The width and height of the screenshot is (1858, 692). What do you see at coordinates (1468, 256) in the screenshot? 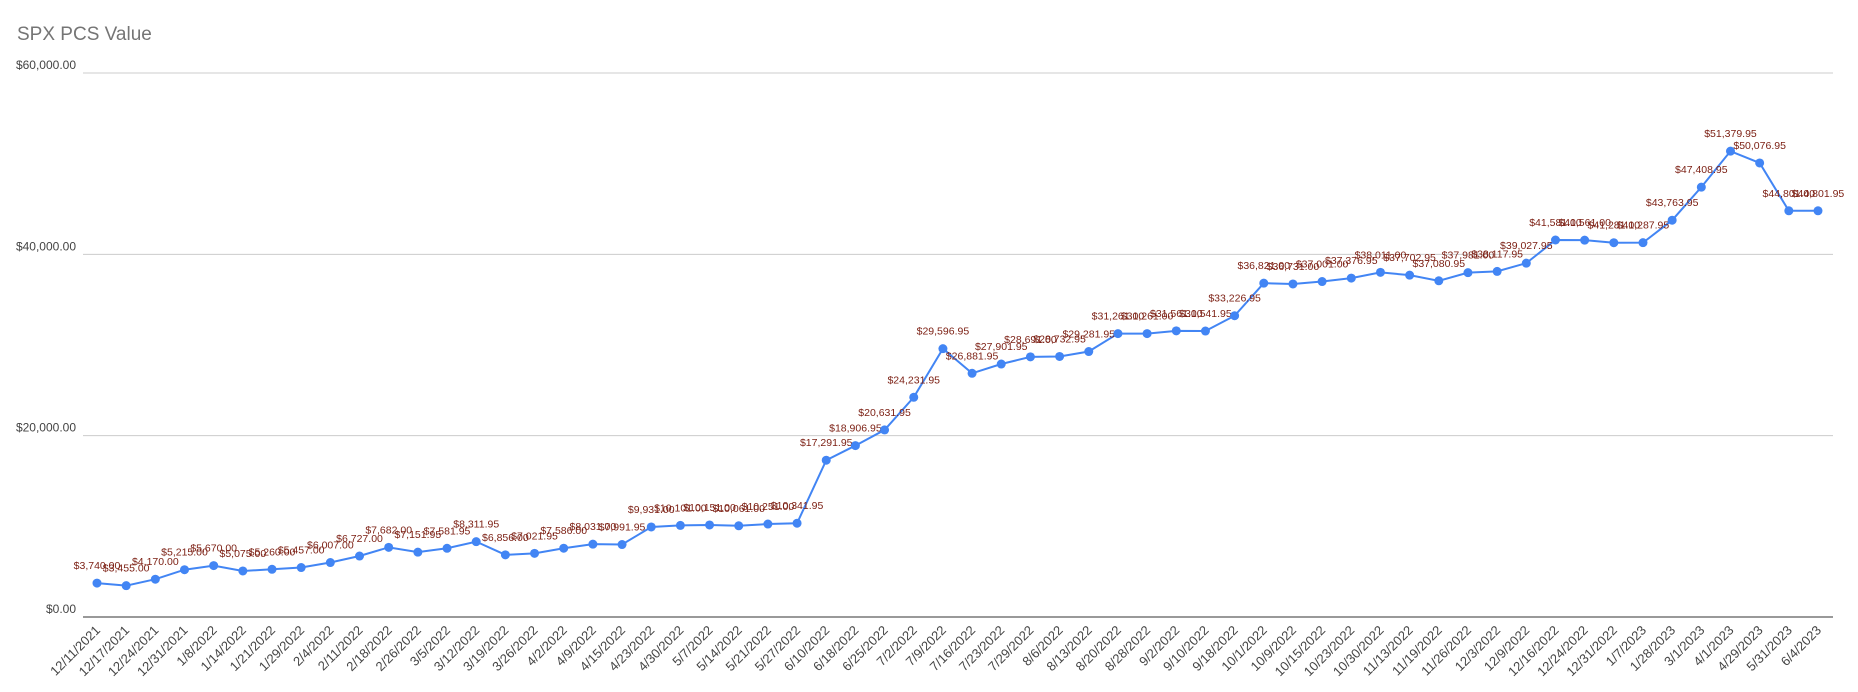
I see `data-label: $37,981.00` at bounding box center [1468, 256].